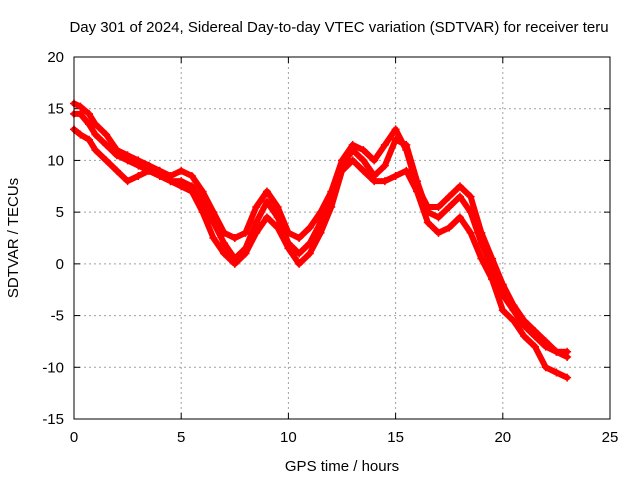 Image resolution: width=640 pixels, height=480 pixels. Describe the element at coordinates (55, 109) in the screenshot. I see `y-tick-label: 15` at that location.